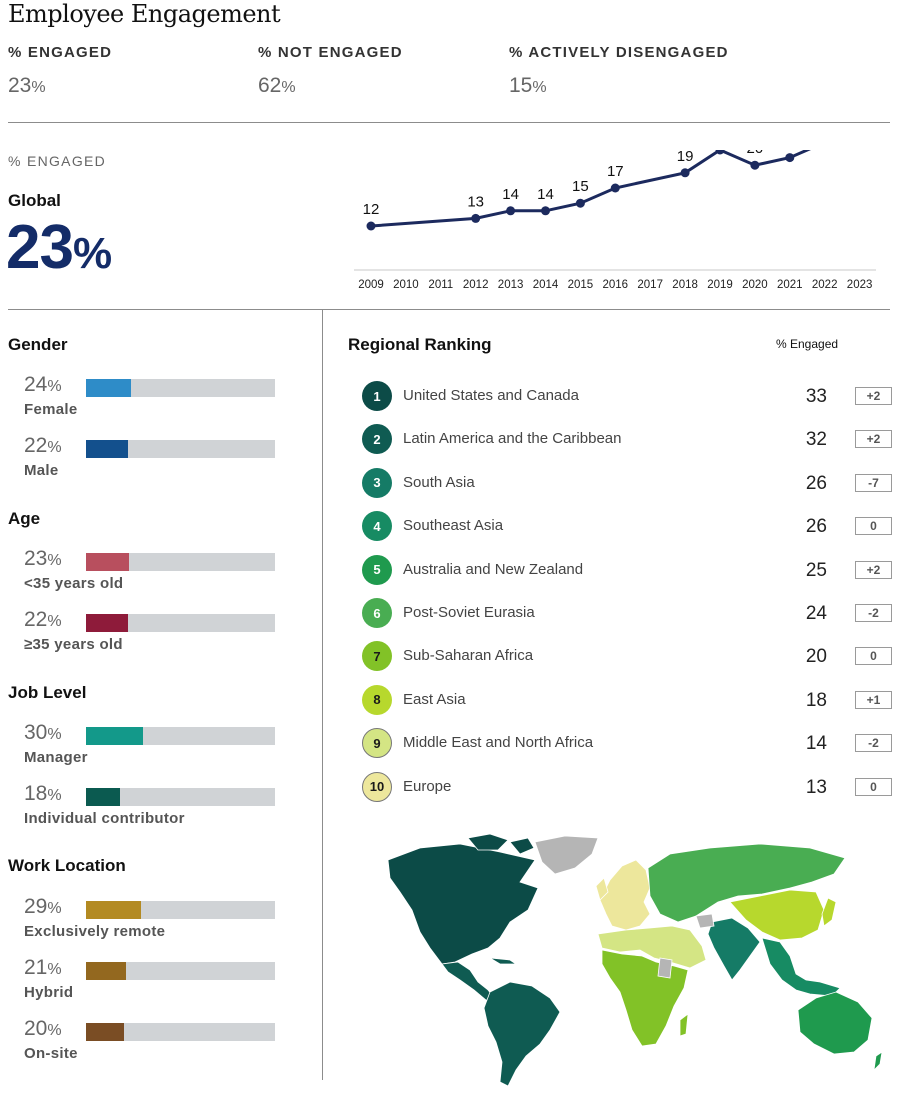 The height and width of the screenshot is (1098, 900). I want to click on x-tick-label: 2019, so click(720, 285).